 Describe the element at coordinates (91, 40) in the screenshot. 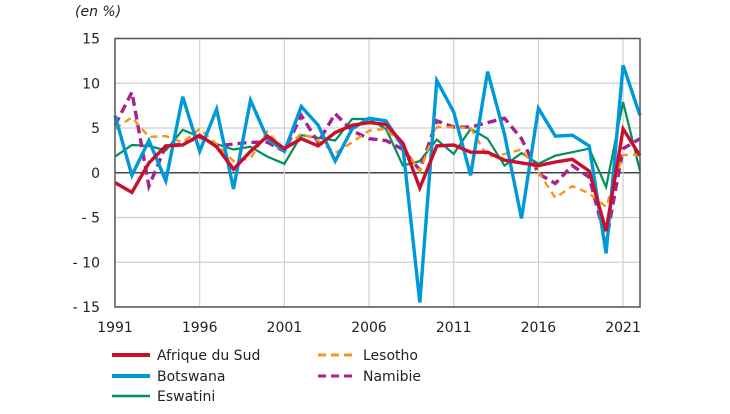

I see `y-tick-label: 15` at that location.